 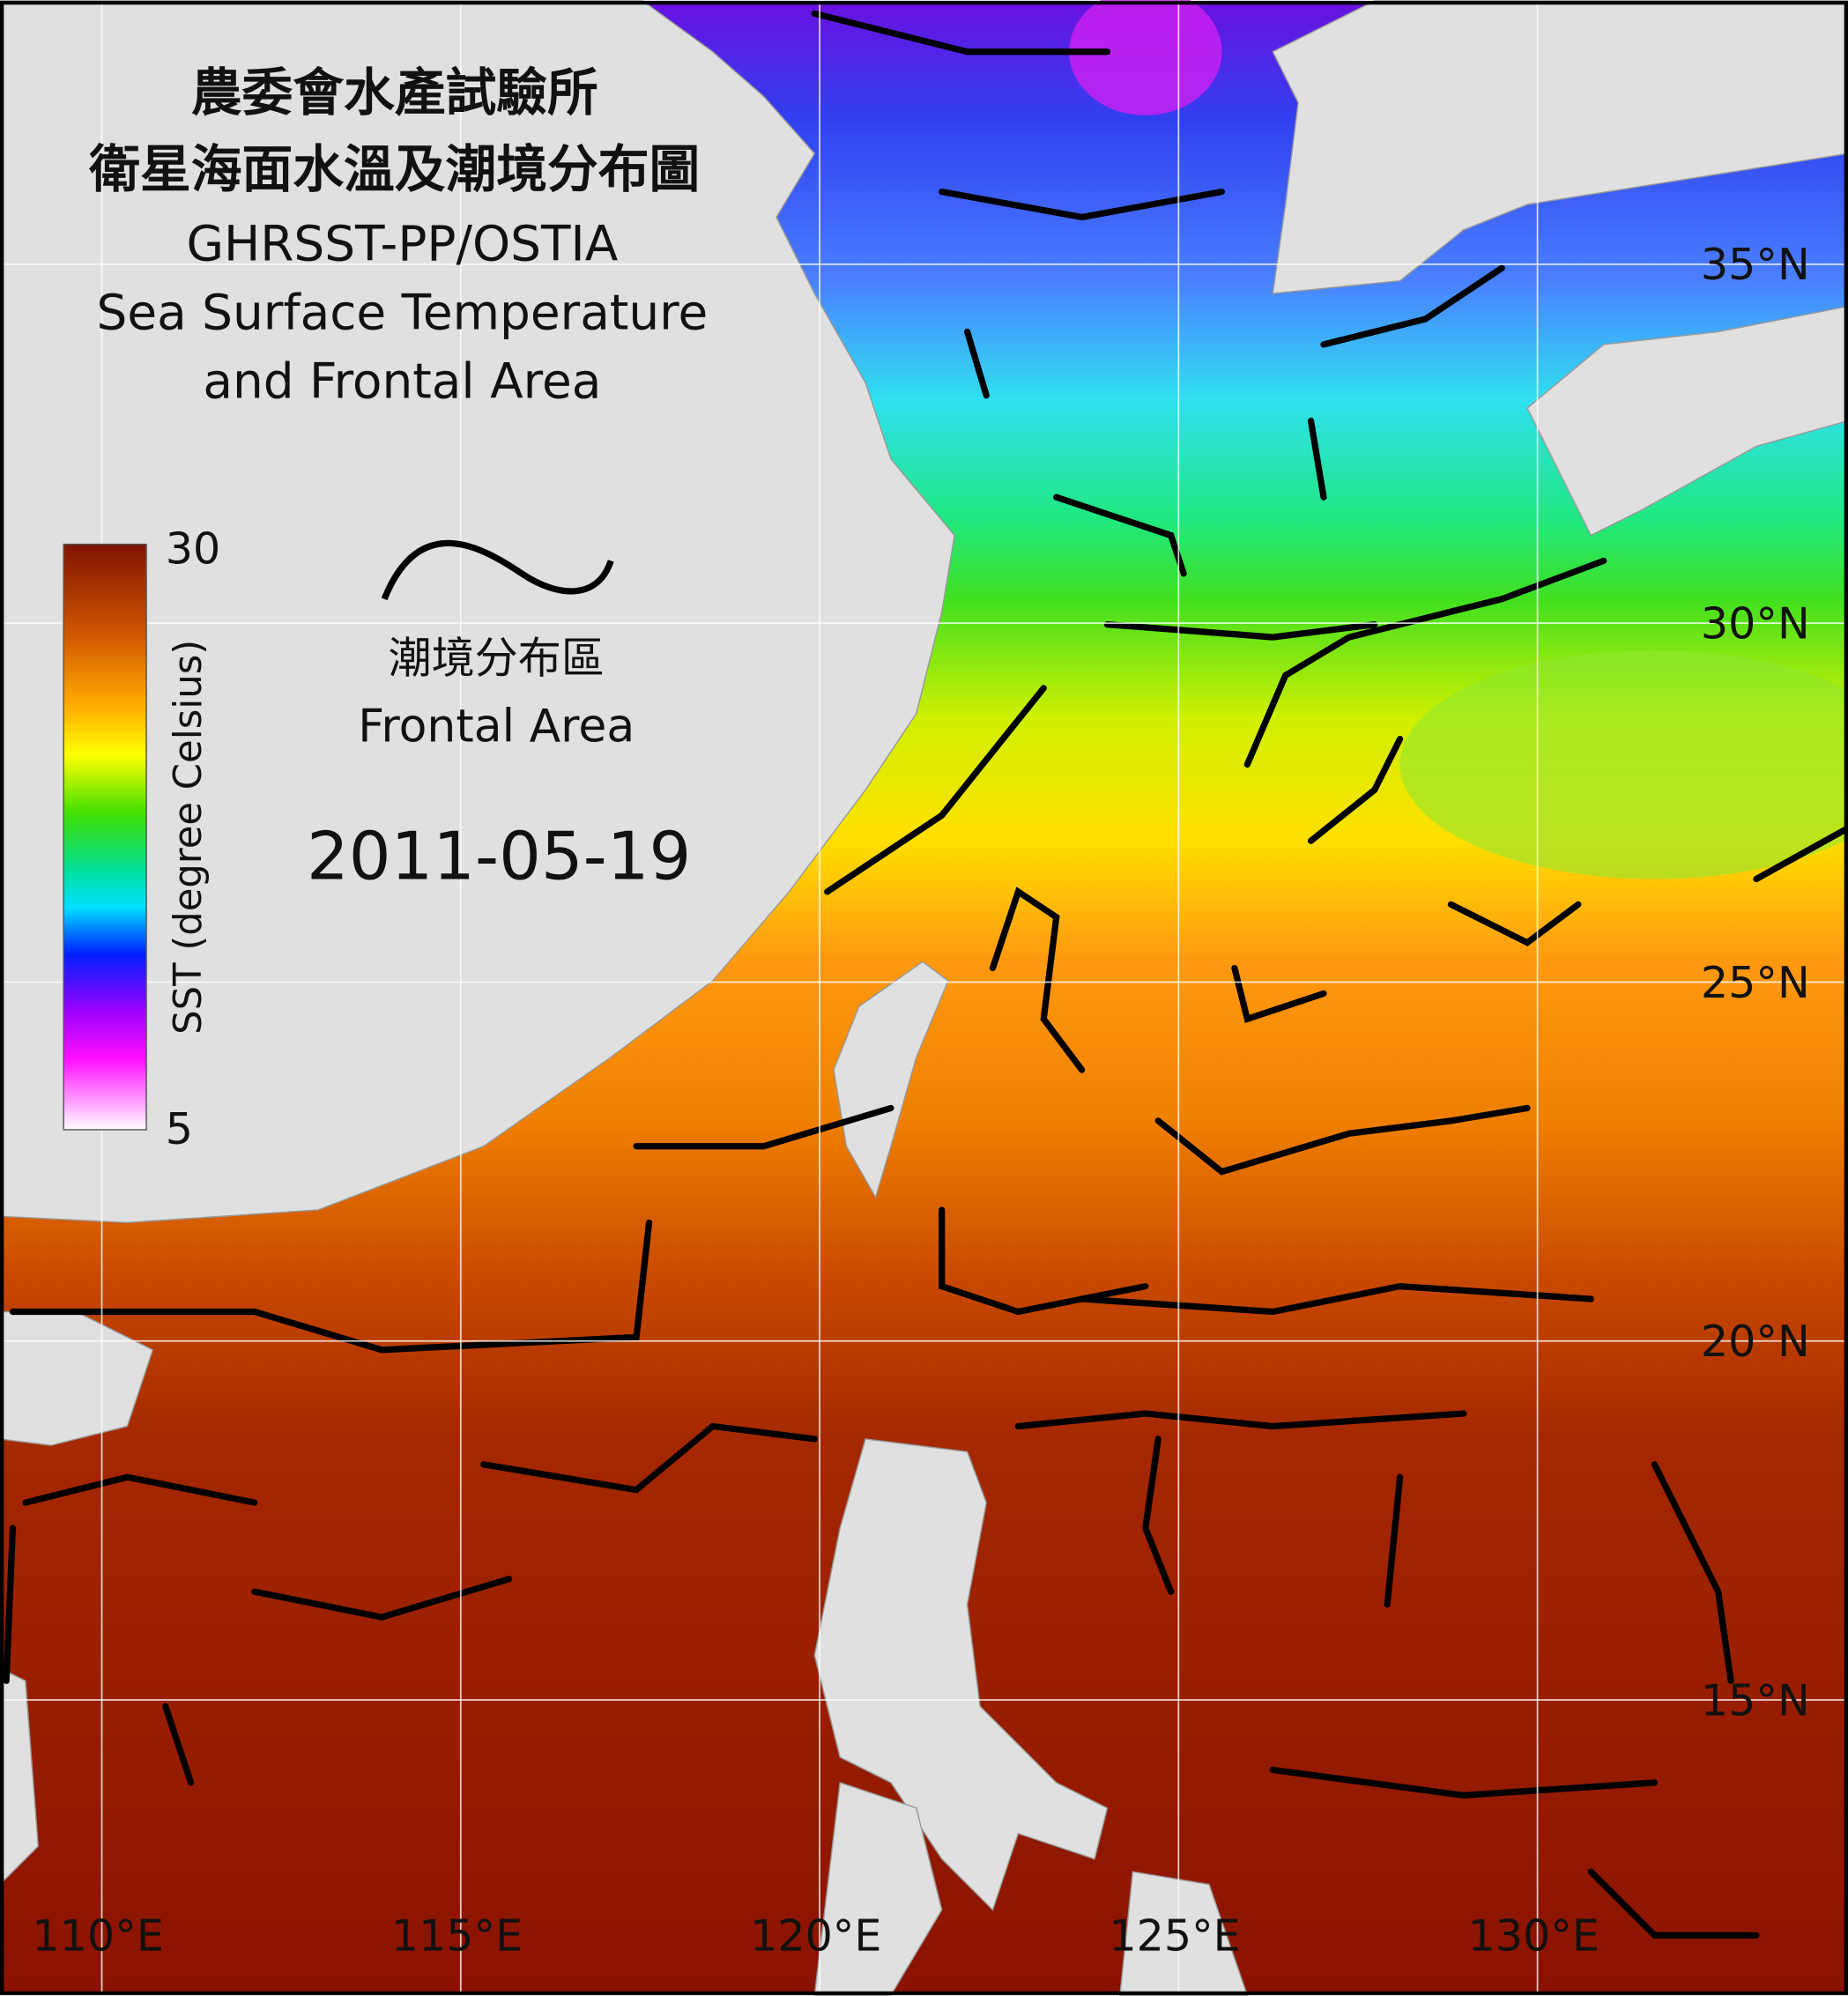 I want to click on latitude-label: 35°N, so click(x=1755, y=264).